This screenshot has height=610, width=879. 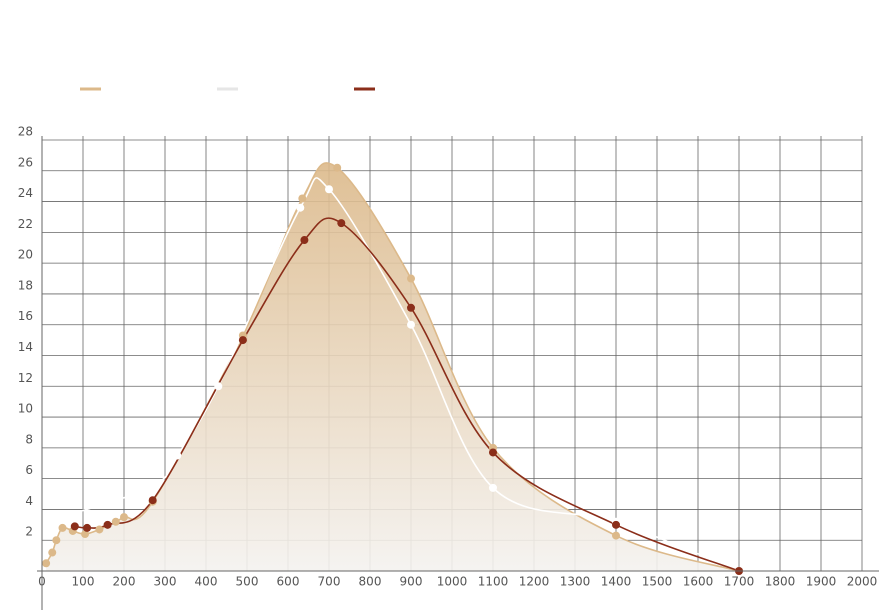 What do you see at coordinates (862, 582) in the screenshot?
I see `x-tick-label: 2000` at bounding box center [862, 582].